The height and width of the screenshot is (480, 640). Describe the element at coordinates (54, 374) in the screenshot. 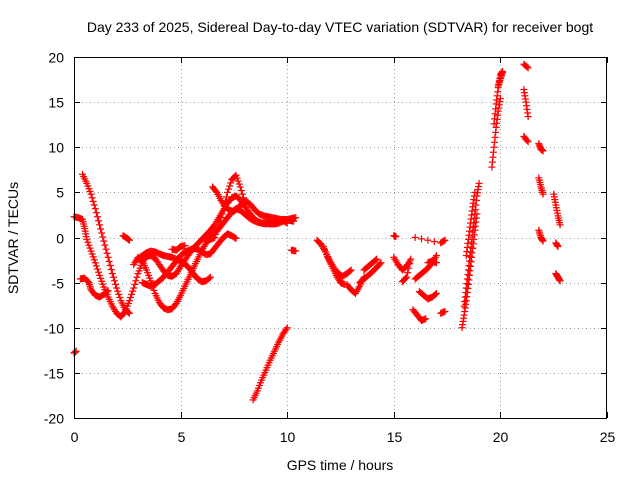

I see `y-tick-label: -15` at that location.